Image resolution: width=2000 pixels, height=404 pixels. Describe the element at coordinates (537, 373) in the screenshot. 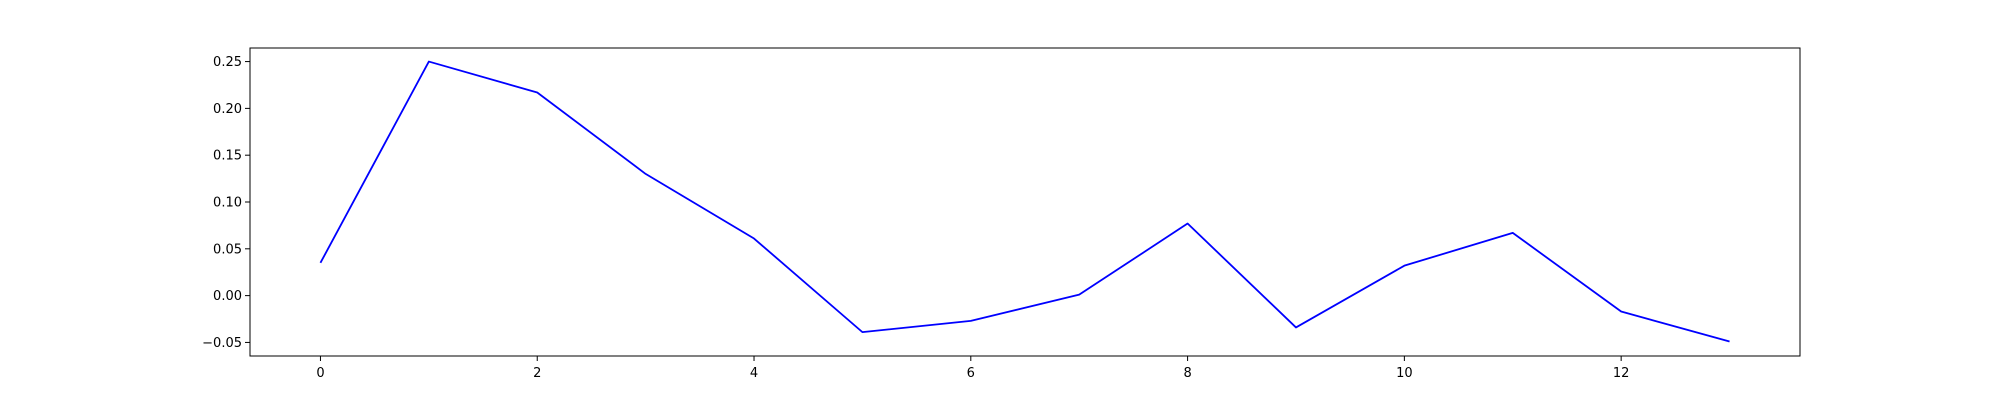

I see `x-tick-label: 2` at that location.